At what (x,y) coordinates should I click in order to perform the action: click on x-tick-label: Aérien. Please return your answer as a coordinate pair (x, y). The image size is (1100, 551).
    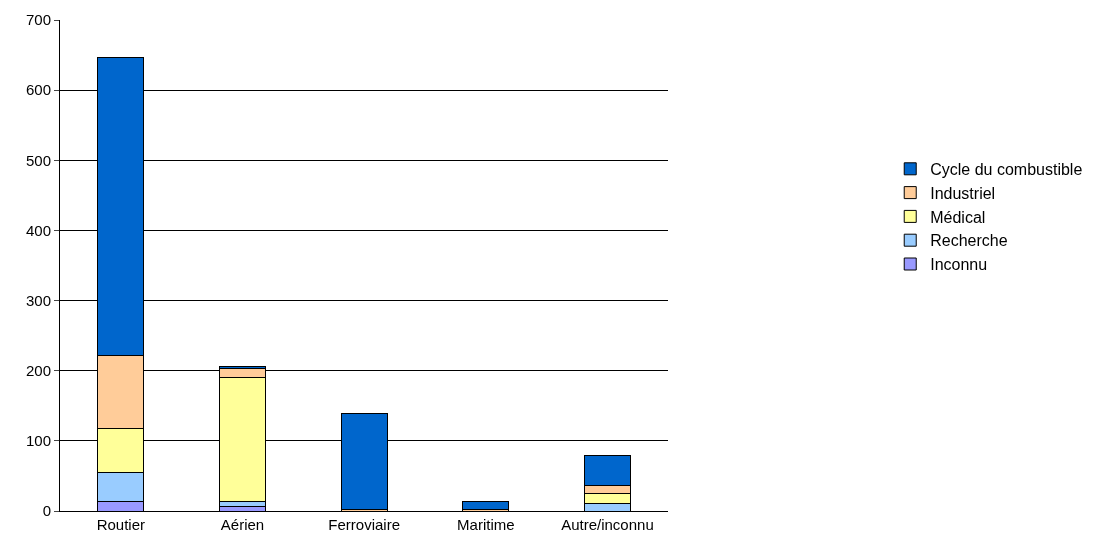
    Looking at the image, I should click on (242, 524).